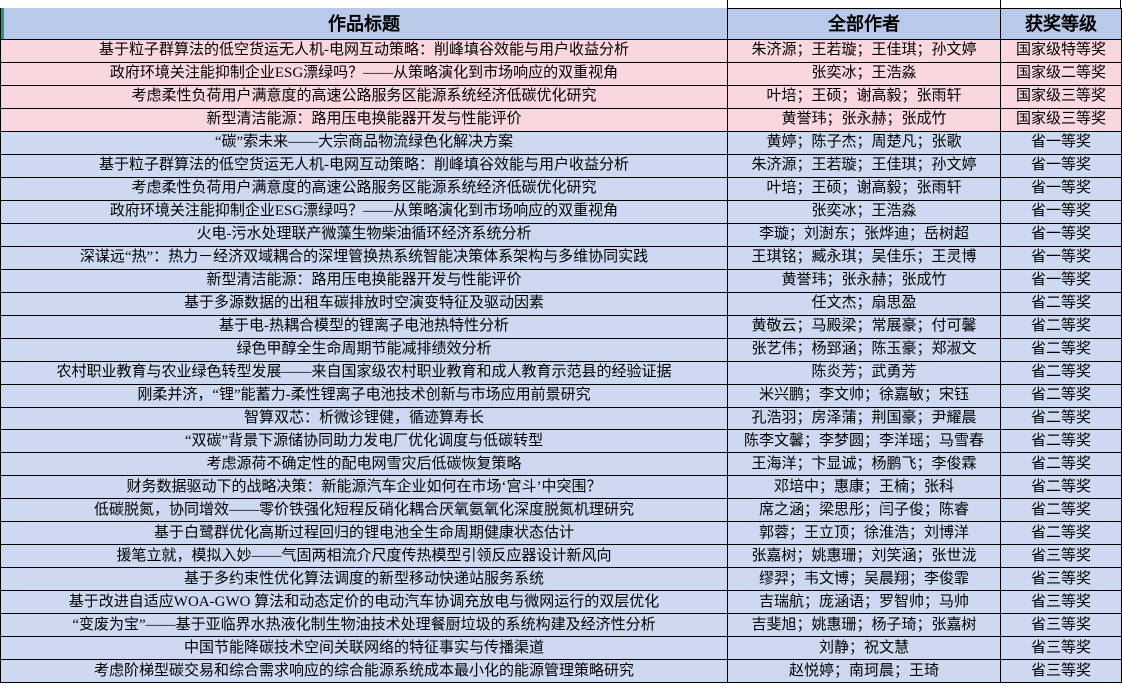 The width and height of the screenshot is (1122, 688). What do you see at coordinates (864, 350) in the screenshot?
I see `authors-cell: 张艺伟；杨郅涵；陈玉豪；郑淑文` at bounding box center [864, 350].